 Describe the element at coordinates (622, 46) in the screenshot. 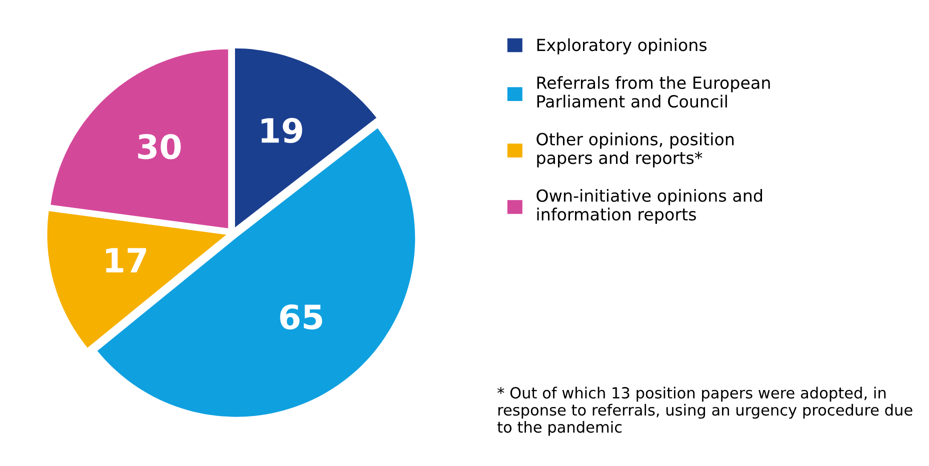

I see `legend-label: Exploratory opinions` at that location.